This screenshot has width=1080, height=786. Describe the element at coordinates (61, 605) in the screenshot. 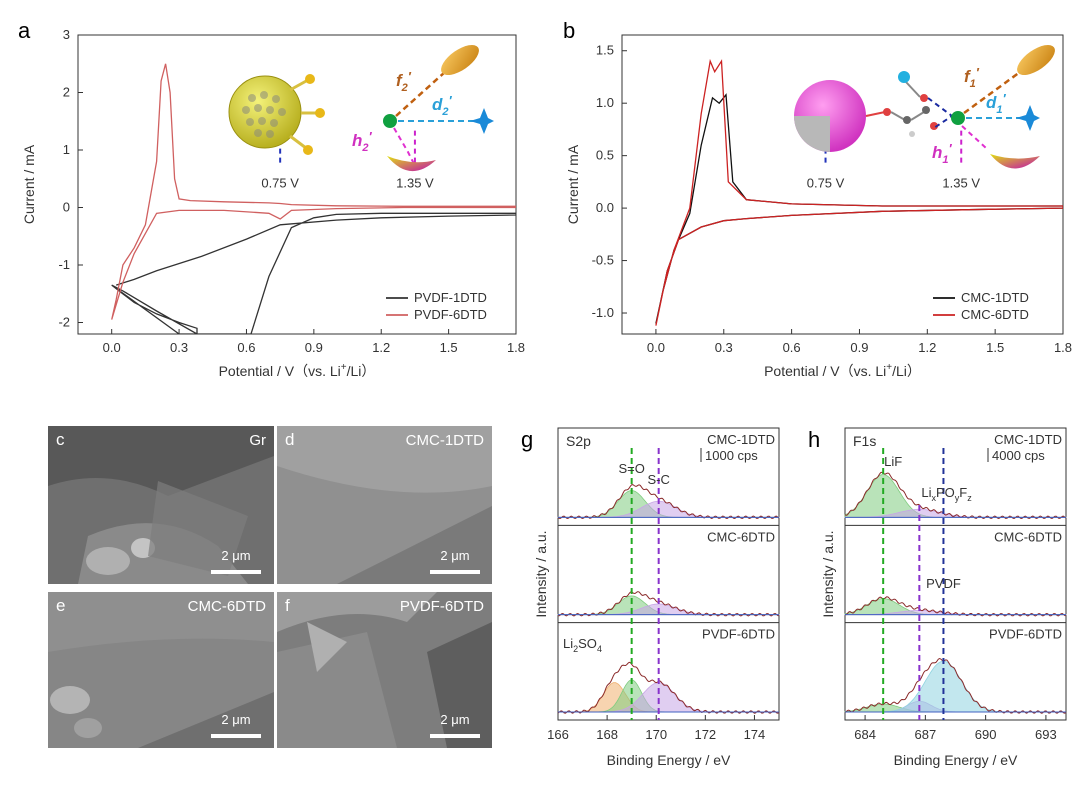

I see `sem-letter: e` at that location.